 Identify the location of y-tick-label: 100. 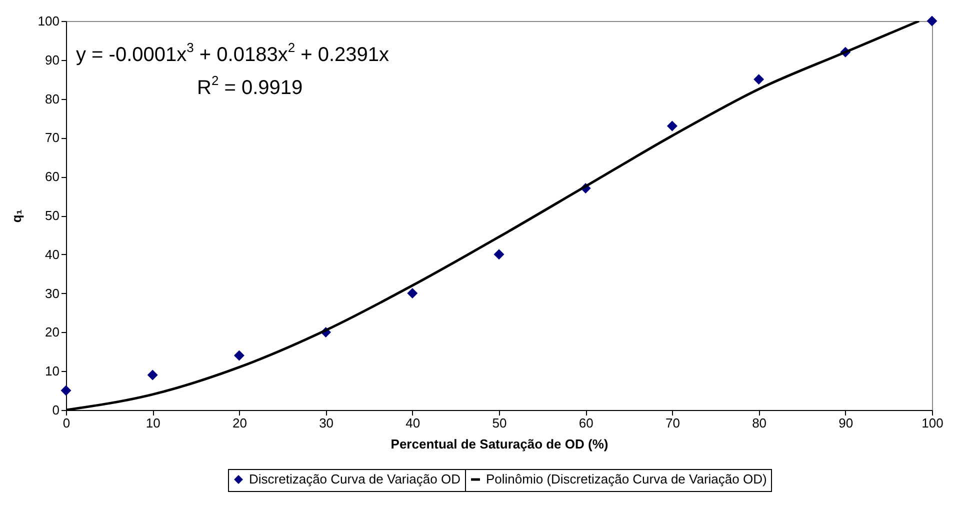
(49, 21).